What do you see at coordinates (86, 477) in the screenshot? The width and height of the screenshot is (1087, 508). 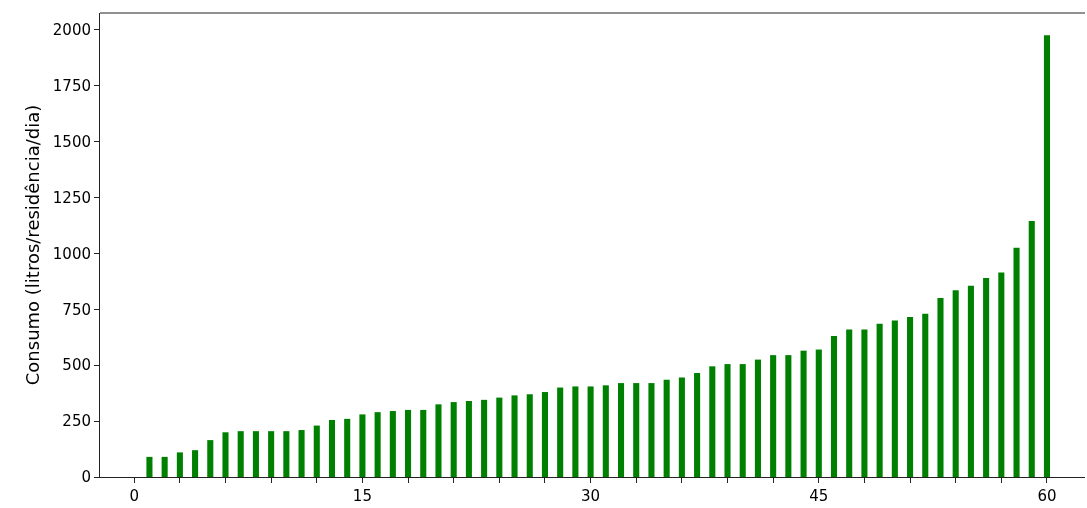 I see `y-tick-label: 0` at bounding box center [86, 477].